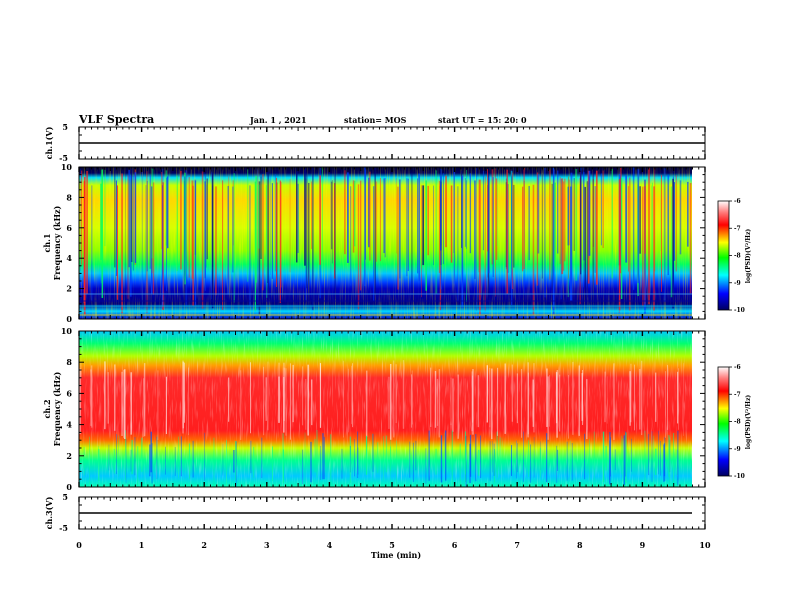 The image size is (792, 612). What do you see at coordinates (49, 512) in the screenshot?
I see `ch3-voltage-ylabel: ch.3(V)` at bounding box center [49, 512].